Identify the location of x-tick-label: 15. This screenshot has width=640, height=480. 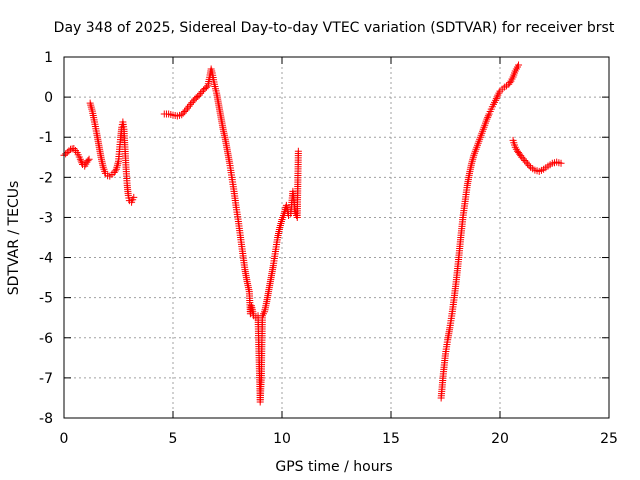
(391, 439).